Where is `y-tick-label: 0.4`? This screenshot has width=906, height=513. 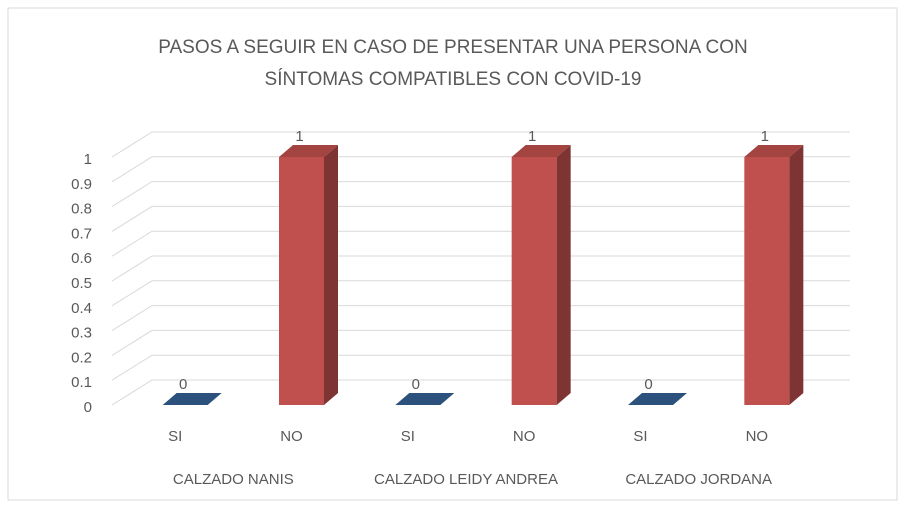
y-tick-label: 0.4 is located at coordinates (81, 308).